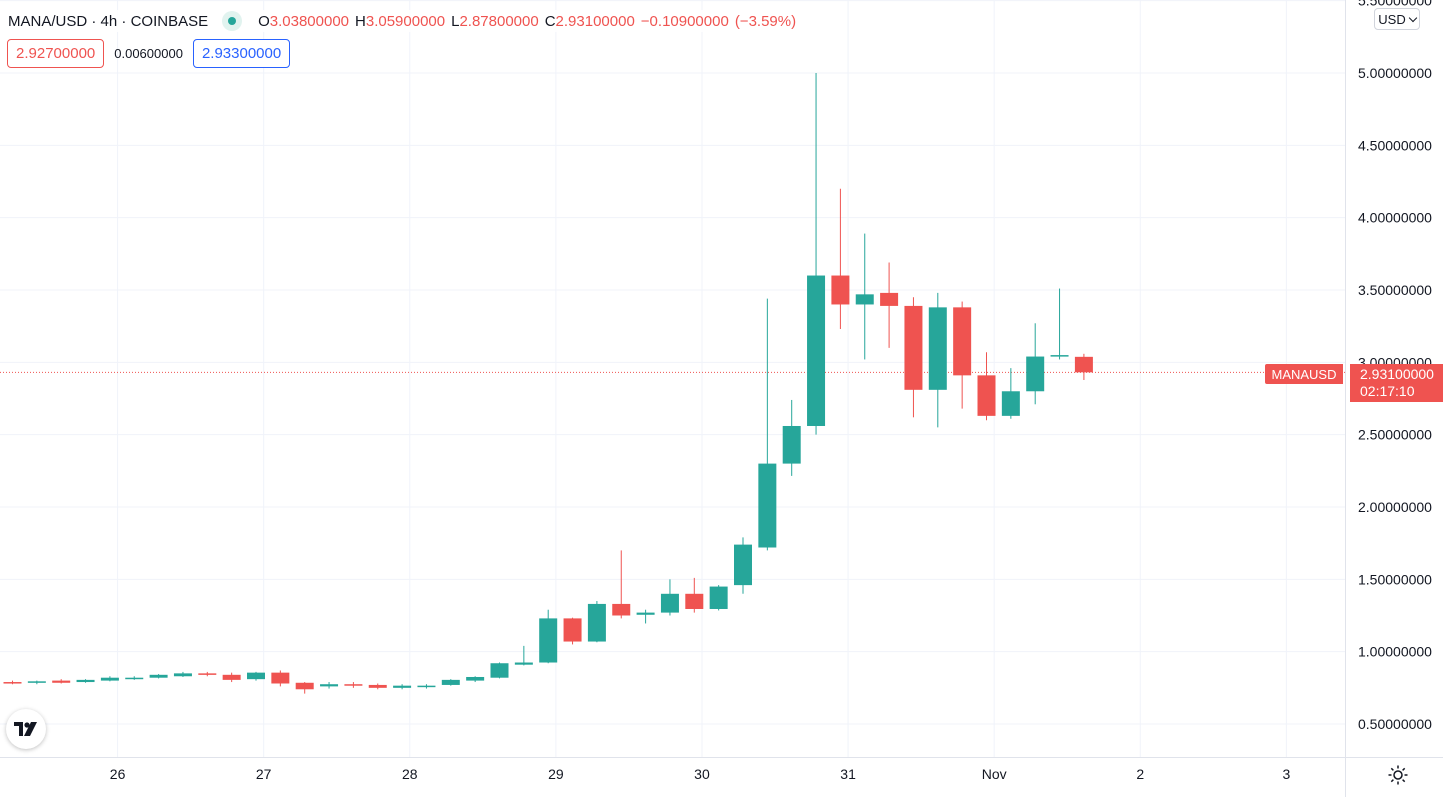 The height and width of the screenshot is (797, 1443). Describe the element at coordinates (1395, 218) in the screenshot. I see `price-tick-label: 4.00000000` at that location.